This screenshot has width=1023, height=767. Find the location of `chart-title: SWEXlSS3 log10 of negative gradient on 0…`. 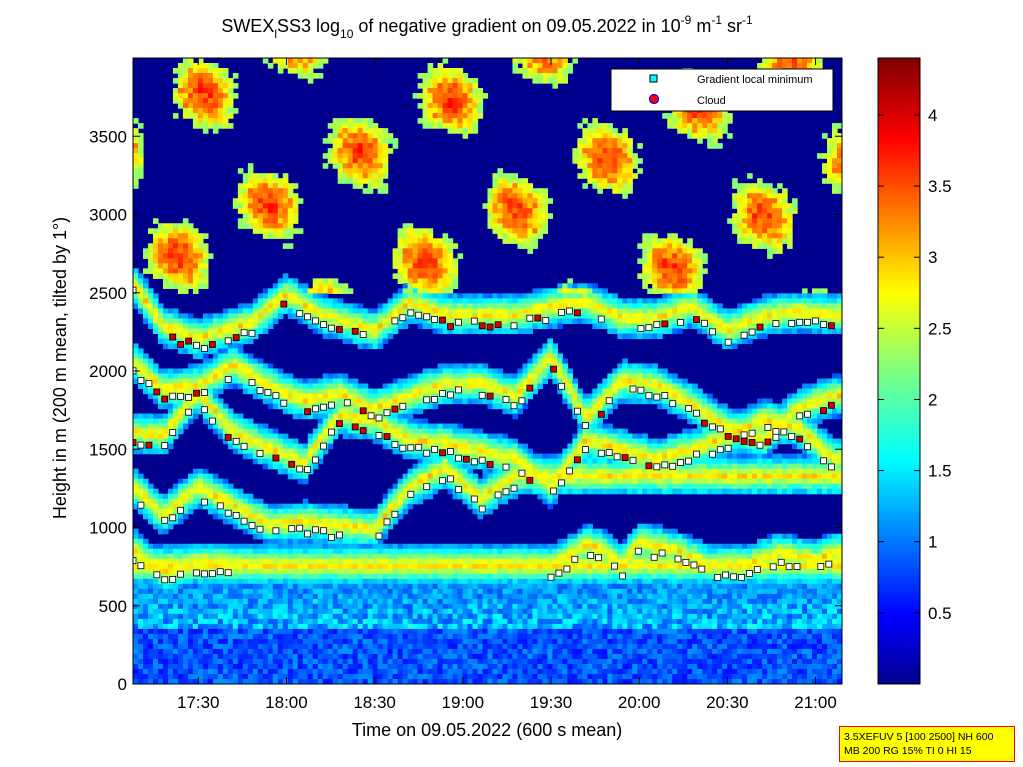

chart-title: SWEXlSS3 log10 of negative gradient on 0… is located at coordinates (487, 27).